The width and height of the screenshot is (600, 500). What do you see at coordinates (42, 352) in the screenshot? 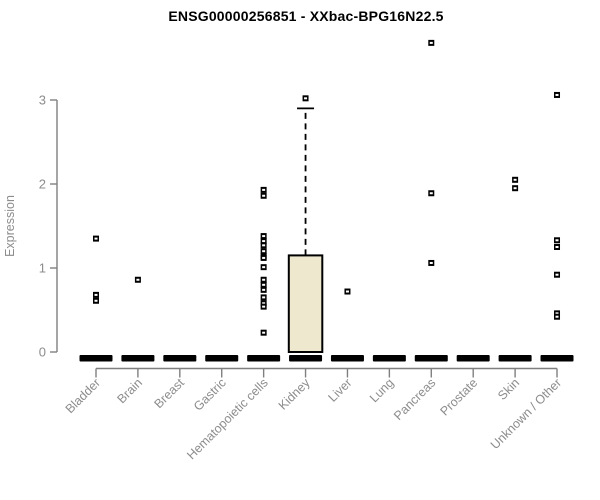
I see `y-tick-label: 0` at bounding box center [42, 352].